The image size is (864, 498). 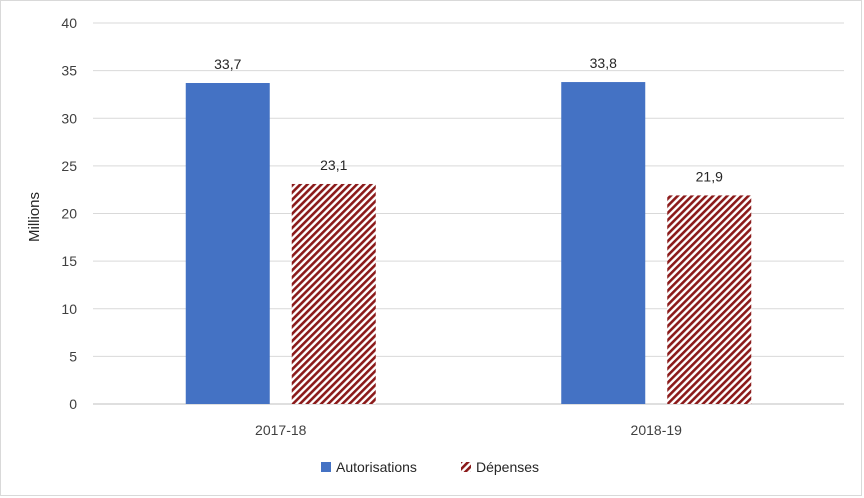 What do you see at coordinates (69, 214) in the screenshot?
I see `y-tick-label: 20` at bounding box center [69, 214].